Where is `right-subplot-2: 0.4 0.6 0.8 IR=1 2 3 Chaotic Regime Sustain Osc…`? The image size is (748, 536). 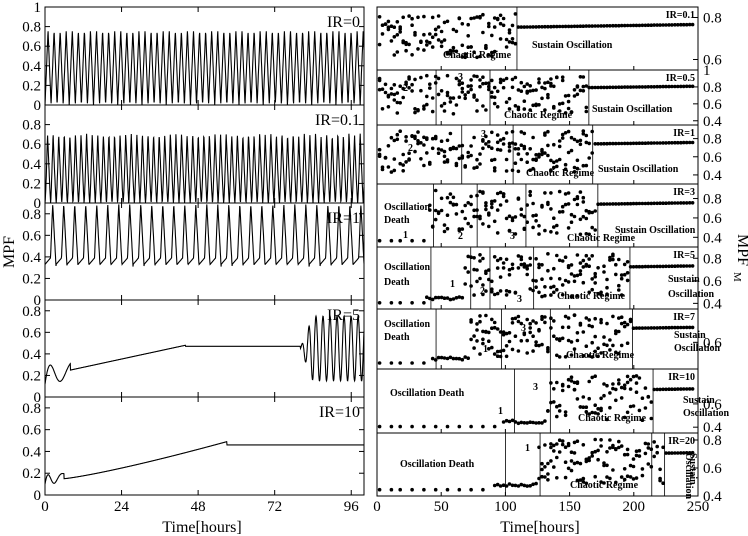
right-subplot-2: 0.4 0.6 0.8 IR=1 2 3 Chaotic Regime Sustain Osc… is located at coordinates (549, 154).